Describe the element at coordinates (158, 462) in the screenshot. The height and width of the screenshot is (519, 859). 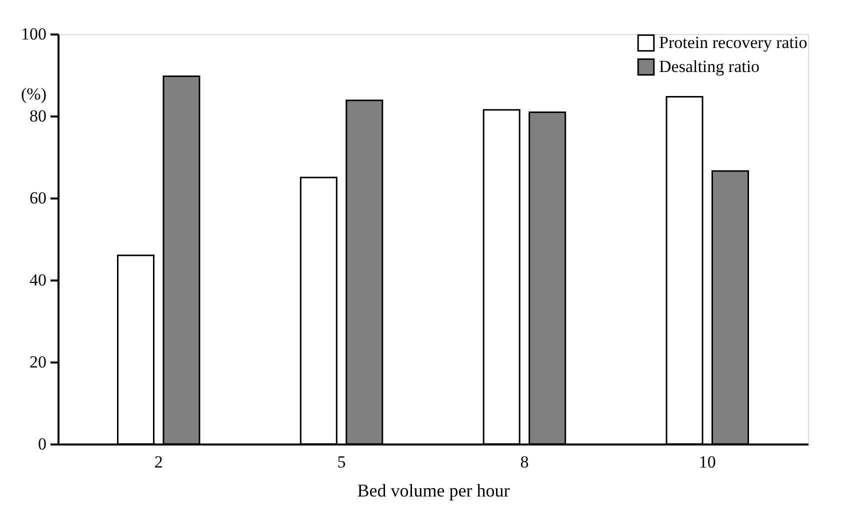
I see `x-tick-label: 2` at that location.